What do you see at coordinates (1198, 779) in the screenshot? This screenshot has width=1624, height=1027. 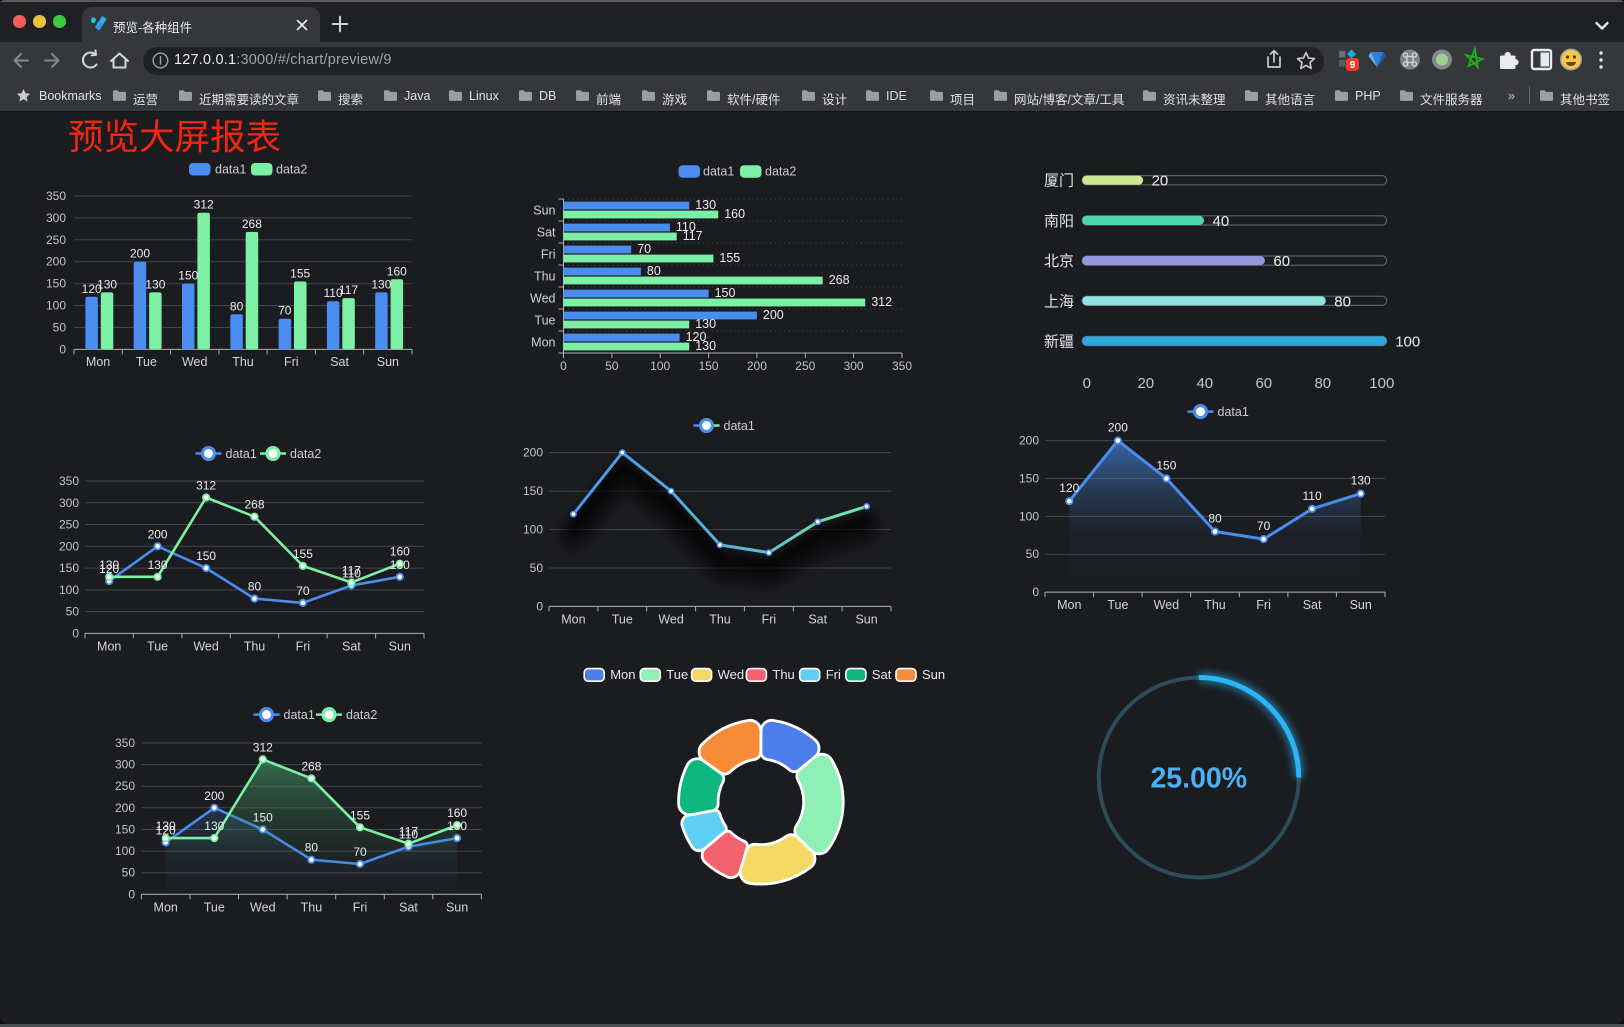 I see `svg-text: 25.00%` at bounding box center [1198, 779].